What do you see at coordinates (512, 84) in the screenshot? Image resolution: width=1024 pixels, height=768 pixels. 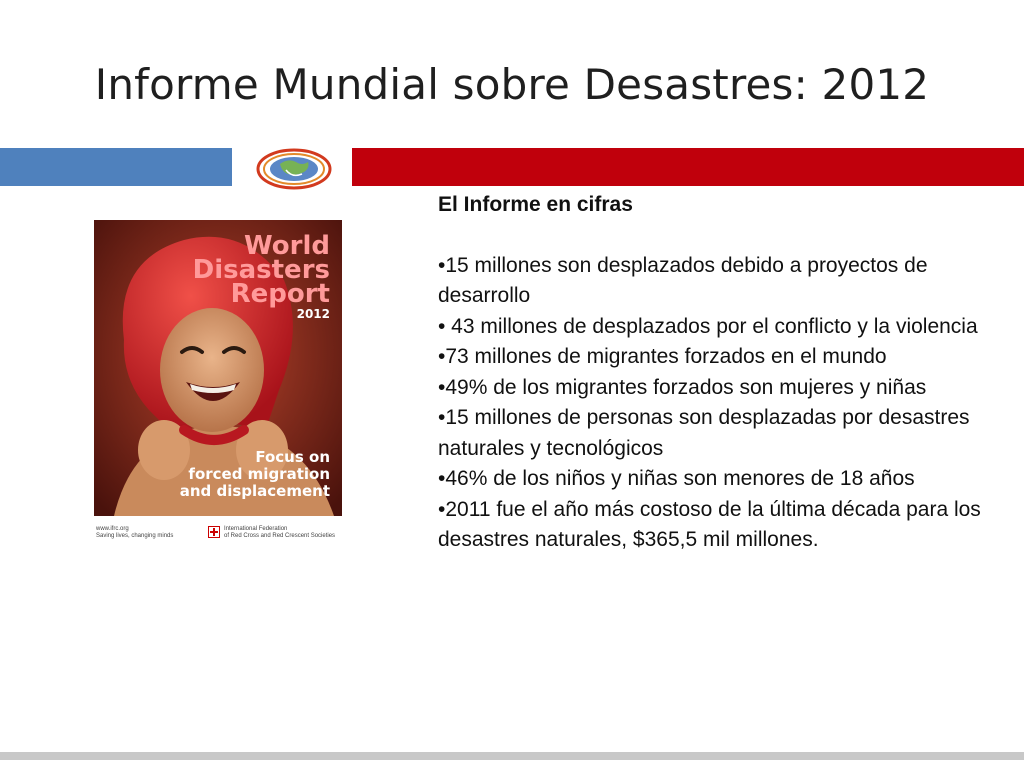 I see `slide-title: Informe Mundial sobre Desastres: 2012` at bounding box center [512, 84].